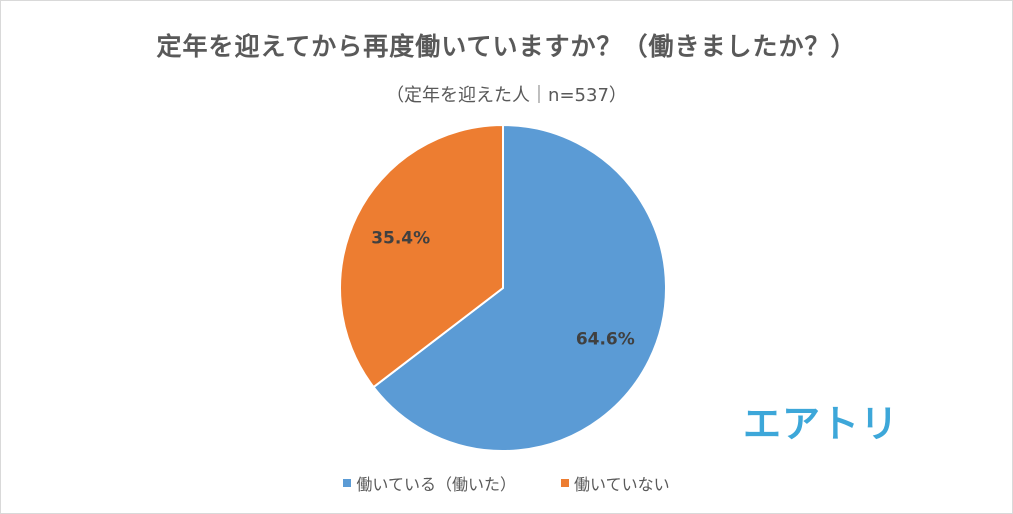  What do you see at coordinates (821, 424) in the screenshot?
I see `airtrip-logo: エアトリ` at bounding box center [821, 424].